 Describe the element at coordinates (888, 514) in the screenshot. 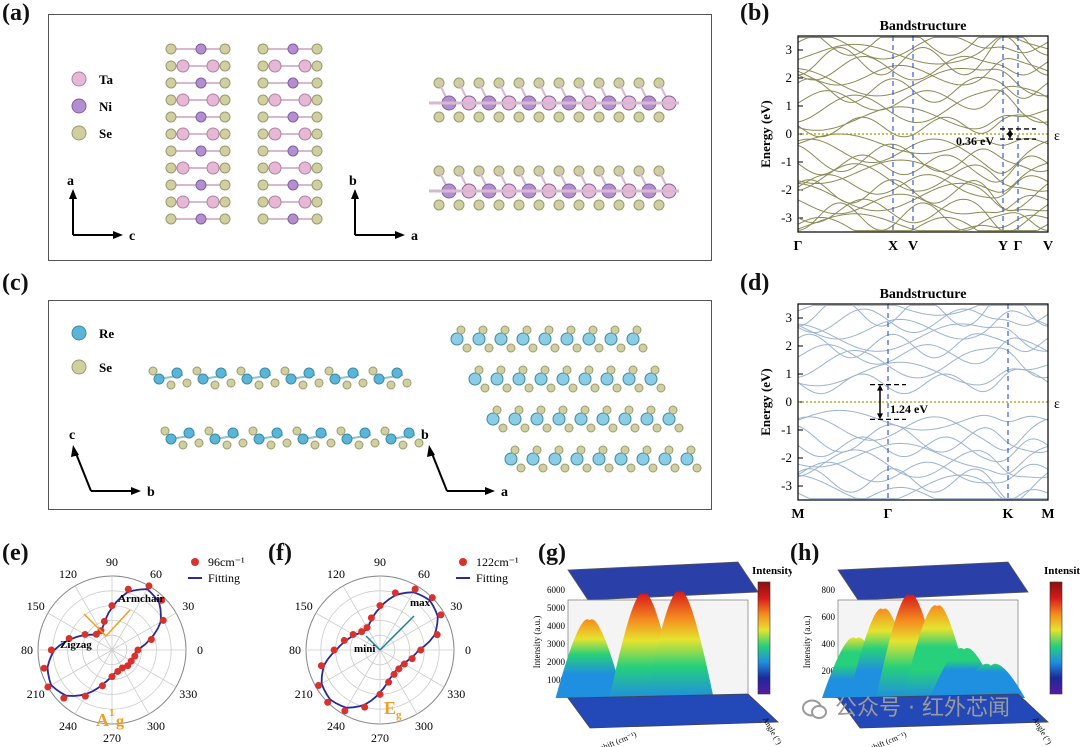

I see `kpoint-label: Γ` at that location.